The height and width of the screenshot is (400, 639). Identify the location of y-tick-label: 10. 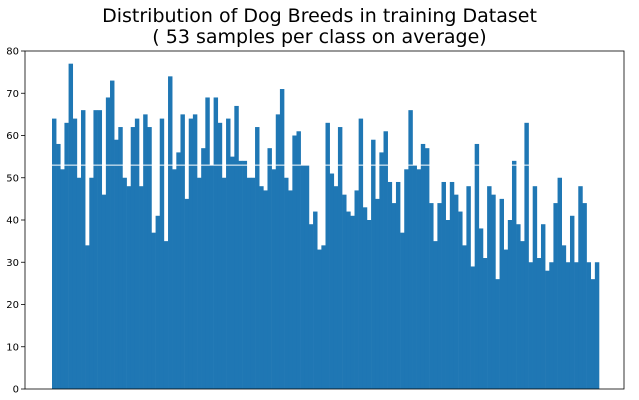
(12, 347).